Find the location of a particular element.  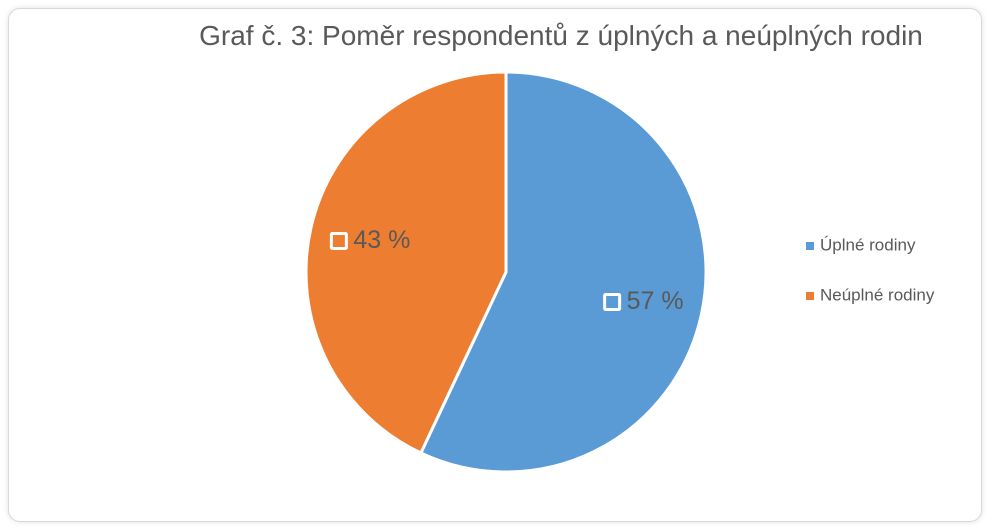

legend-label: Neúplné rodiny is located at coordinates (877, 294).